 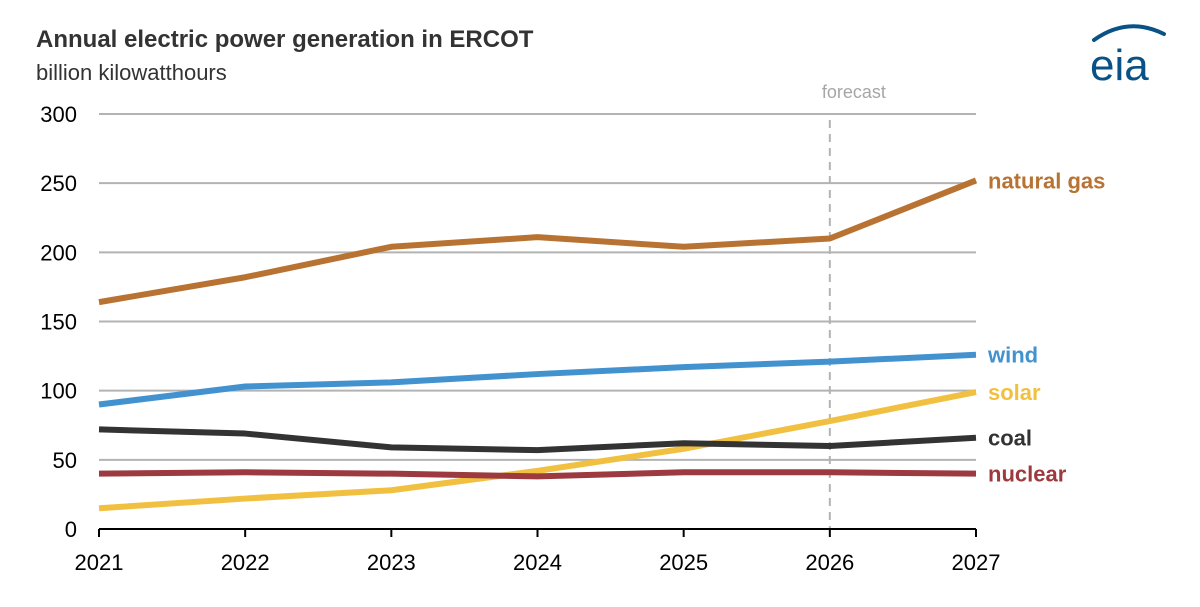 What do you see at coordinates (245, 562) in the screenshot?
I see `x-tick-label: 2022` at bounding box center [245, 562].